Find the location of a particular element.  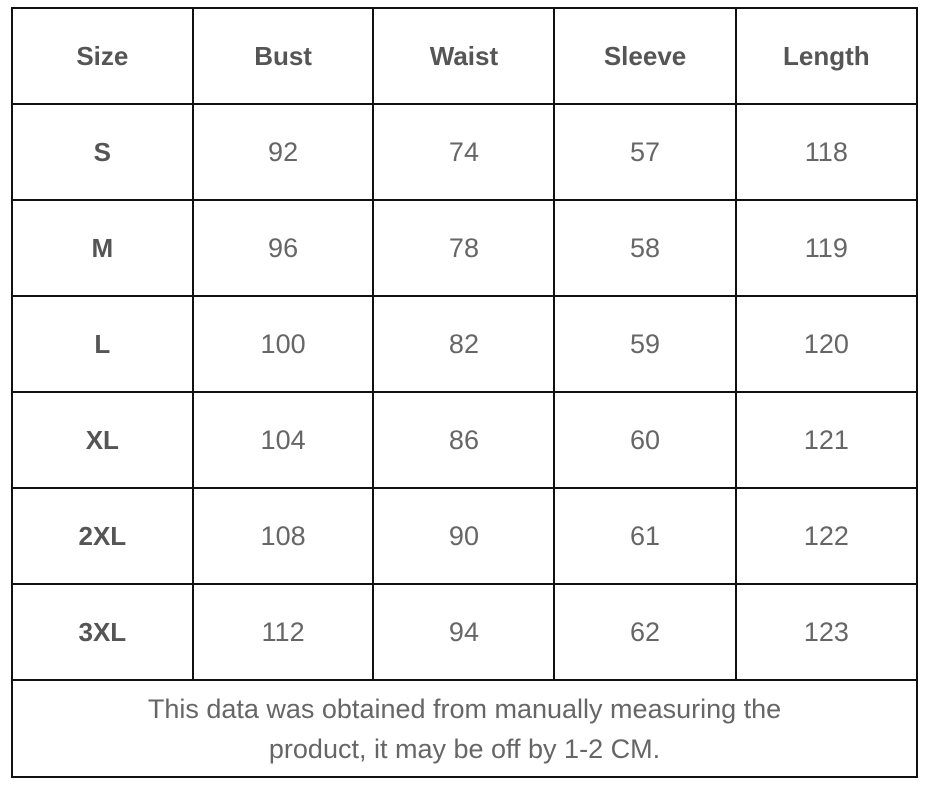

table-row: XL 104 86 60 121 is located at coordinates (465, 440).